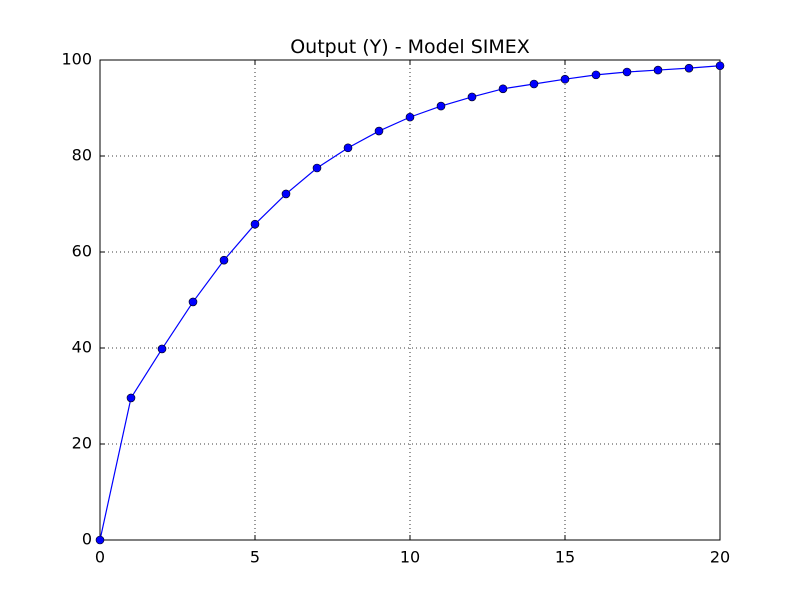 The image size is (800, 600). I want to click on y-tick-label: 20, so click(82, 443).